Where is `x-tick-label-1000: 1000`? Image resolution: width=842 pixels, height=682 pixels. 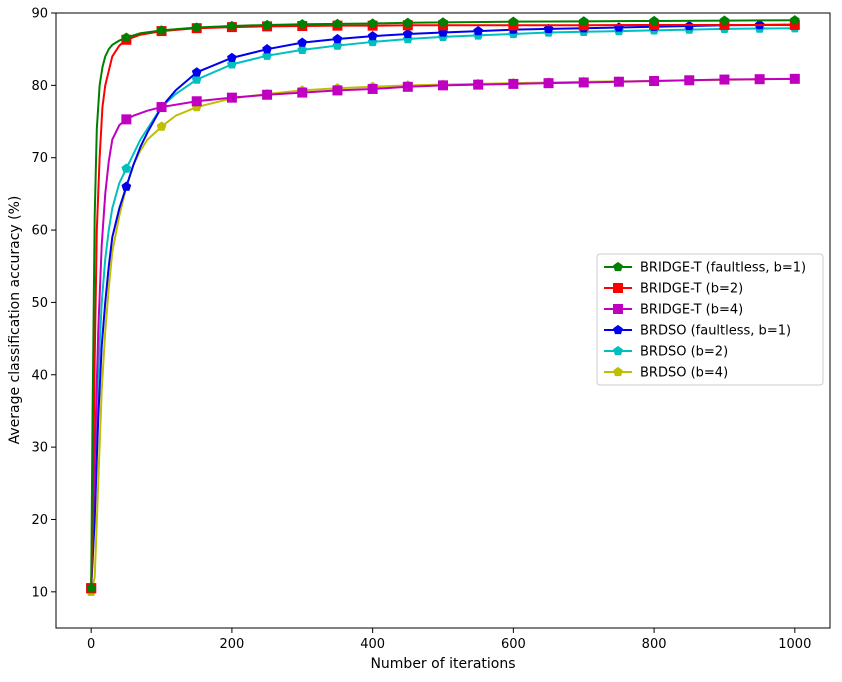
x-tick-label-1000: 1000 is located at coordinates (794, 644).